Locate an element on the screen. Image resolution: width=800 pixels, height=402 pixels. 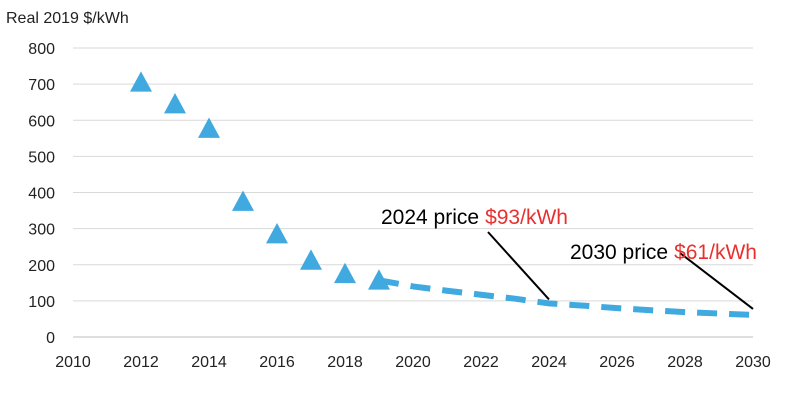
y-tick-label: 800 is located at coordinates (41, 49).